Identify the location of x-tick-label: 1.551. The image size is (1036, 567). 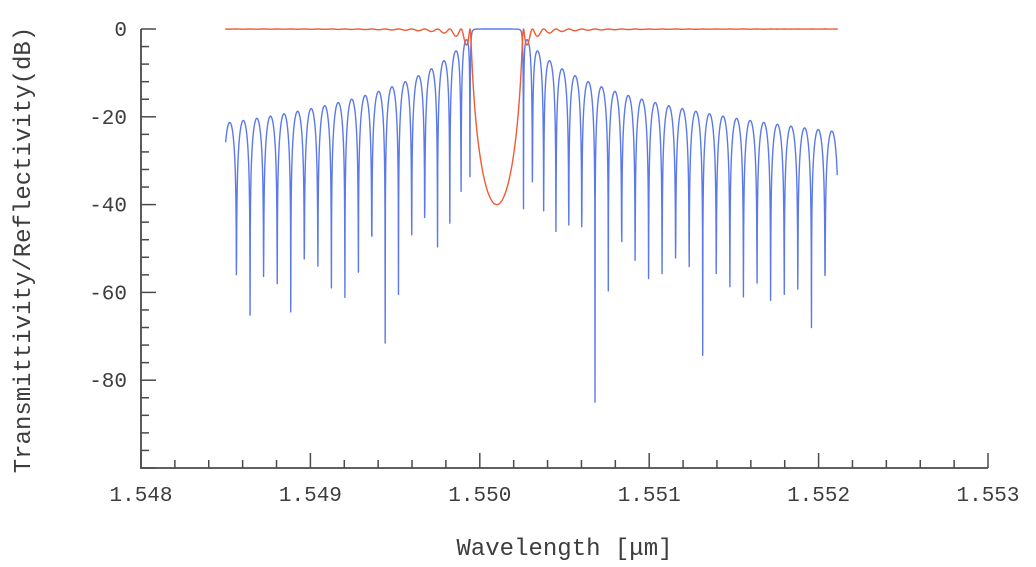
(649, 496).